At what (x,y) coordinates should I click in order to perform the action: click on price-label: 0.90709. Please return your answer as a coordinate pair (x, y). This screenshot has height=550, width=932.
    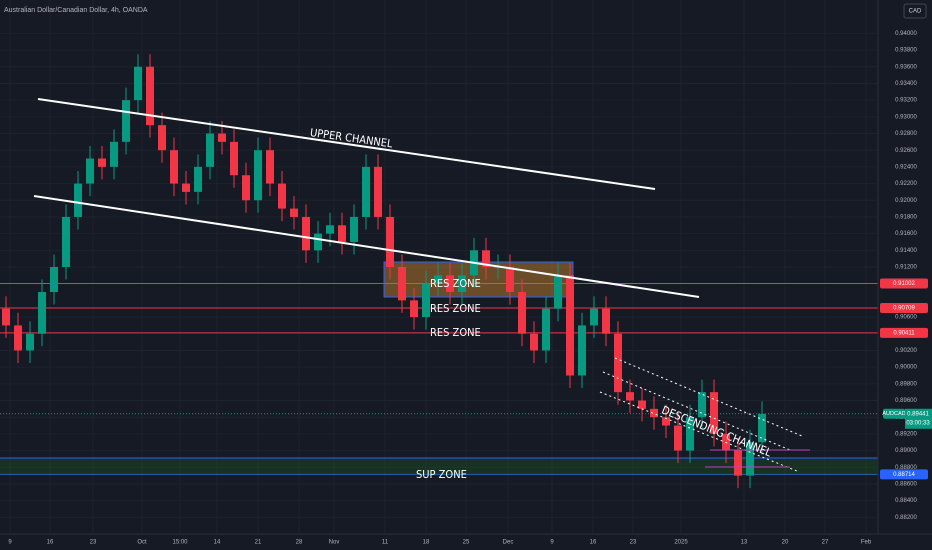
    Looking at the image, I should click on (904, 309).